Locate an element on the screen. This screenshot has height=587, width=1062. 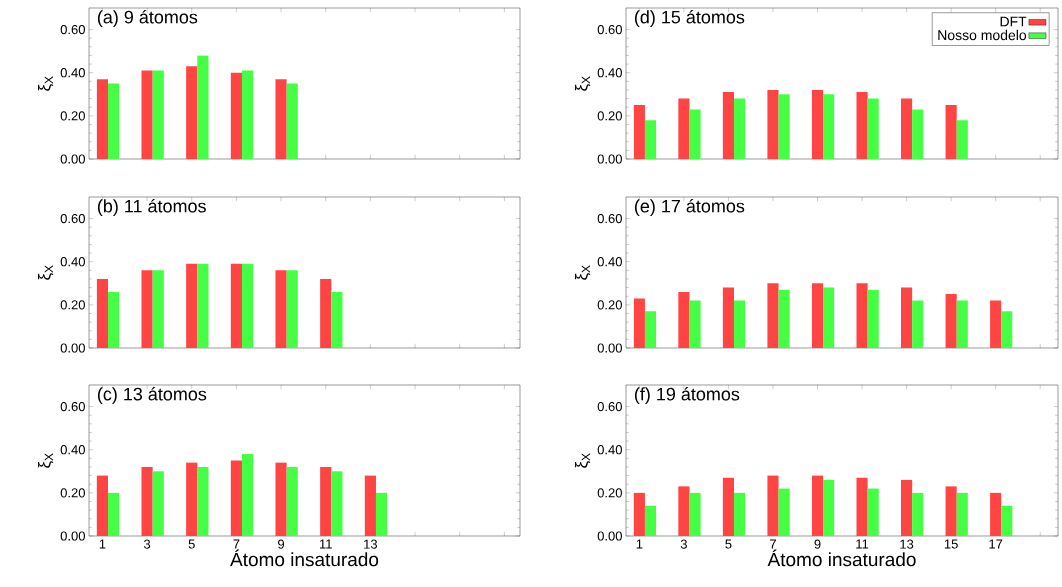
chart-title: (c) 13 átomos is located at coordinates (152, 396).